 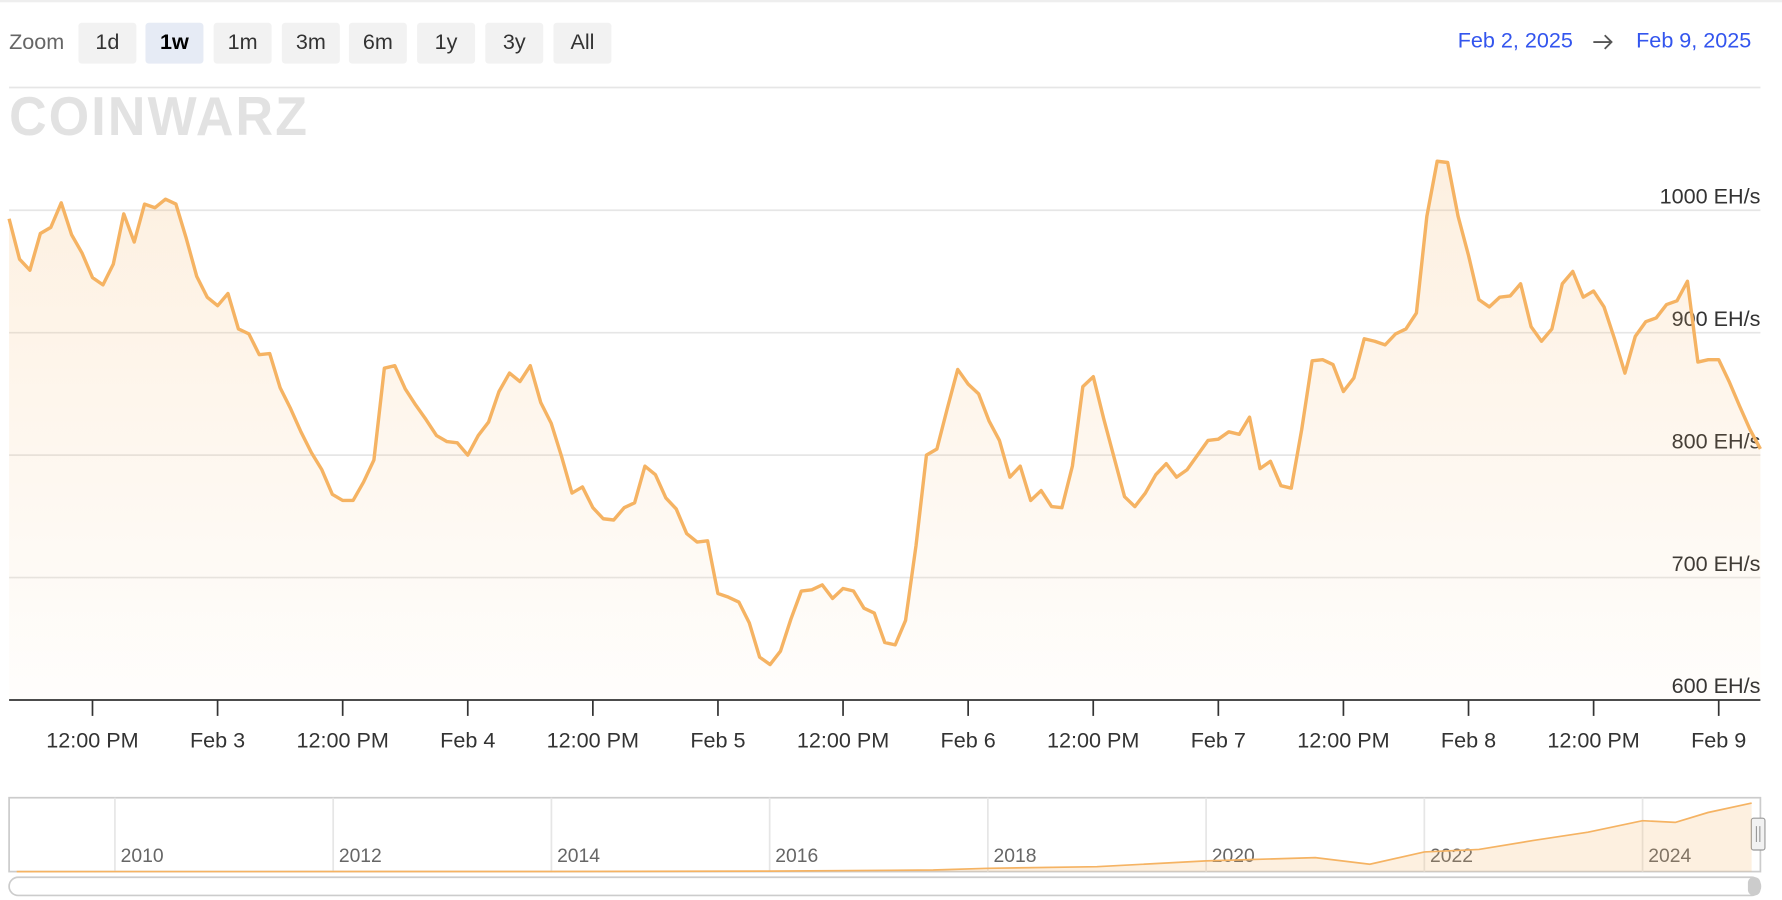 What do you see at coordinates (1669, 856) in the screenshot?
I see `navigator-tick-label: 2024` at bounding box center [1669, 856].